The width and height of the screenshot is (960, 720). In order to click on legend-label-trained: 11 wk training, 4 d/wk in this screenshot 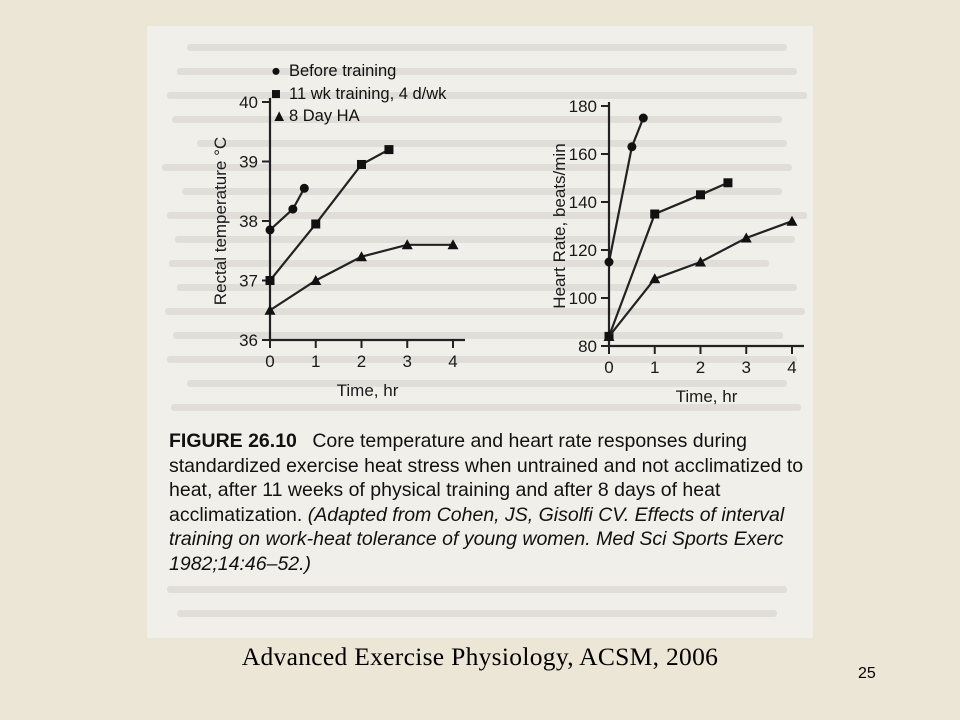, I will do `click(368, 93)`.